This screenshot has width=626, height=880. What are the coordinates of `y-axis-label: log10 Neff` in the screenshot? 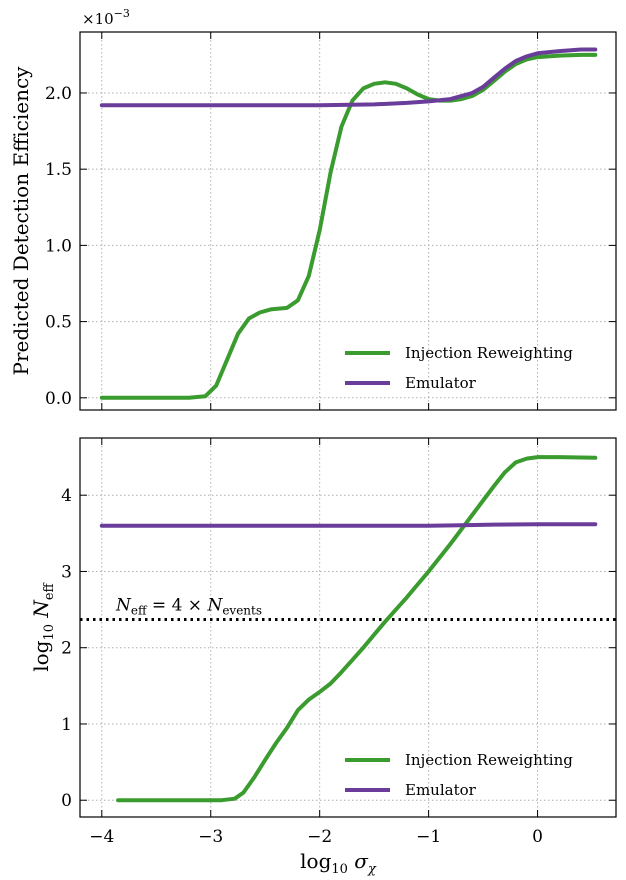 It's located at (43, 626).